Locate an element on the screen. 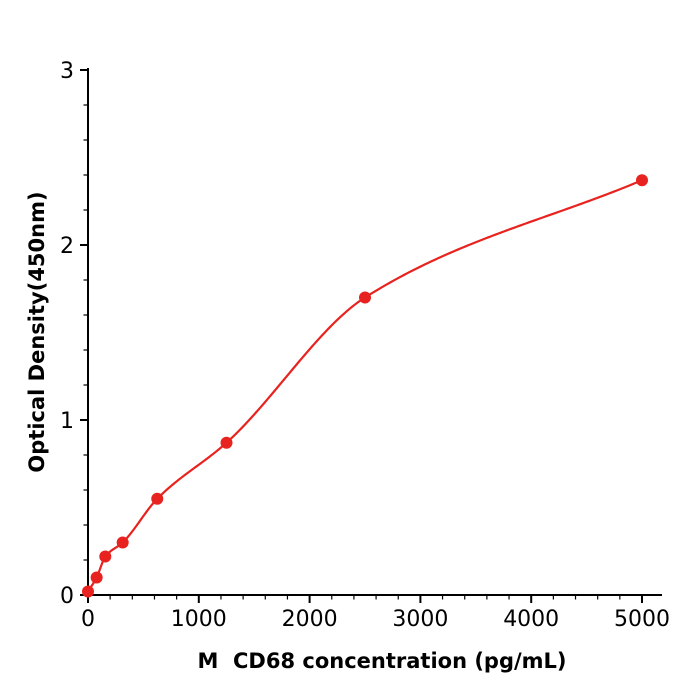 This screenshot has height=700, width=700. y-tick-label: 2 is located at coordinates (67, 246).